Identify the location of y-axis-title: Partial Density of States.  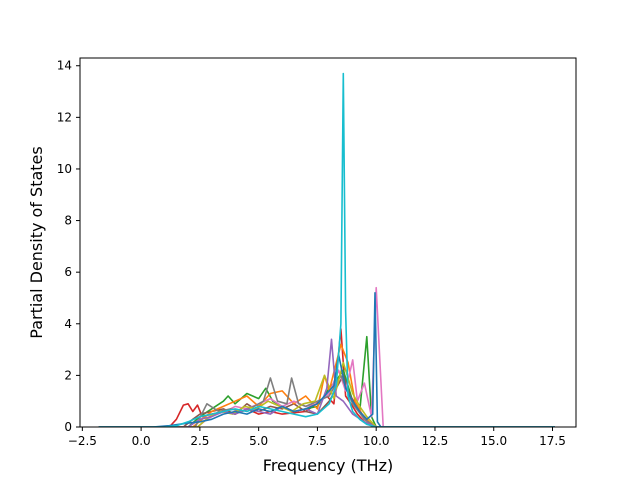
(36, 242).